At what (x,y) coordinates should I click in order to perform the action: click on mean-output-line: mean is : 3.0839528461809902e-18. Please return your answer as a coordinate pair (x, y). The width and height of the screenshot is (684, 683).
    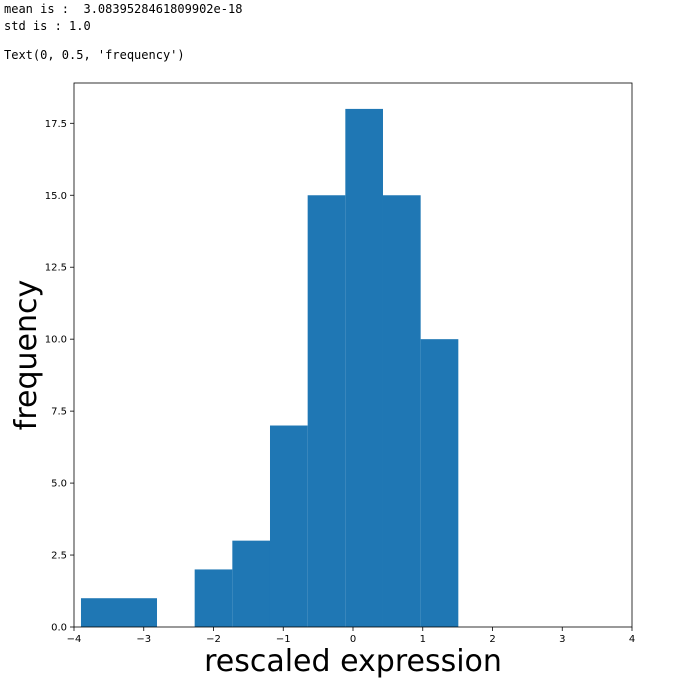
    Looking at the image, I should click on (123, 9).